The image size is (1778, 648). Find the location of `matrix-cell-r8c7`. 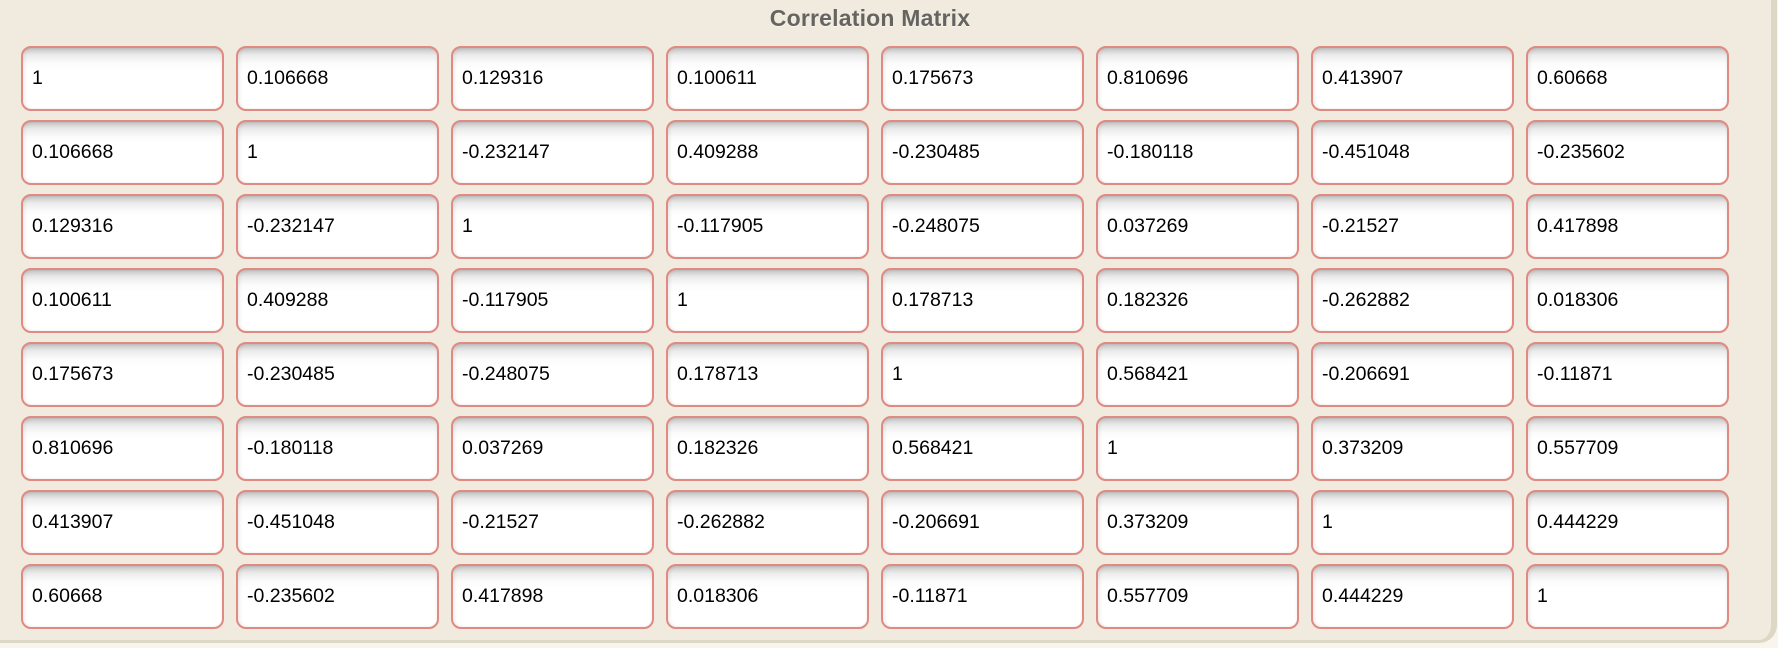

matrix-cell-r8c7 is located at coordinates (1412, 596).